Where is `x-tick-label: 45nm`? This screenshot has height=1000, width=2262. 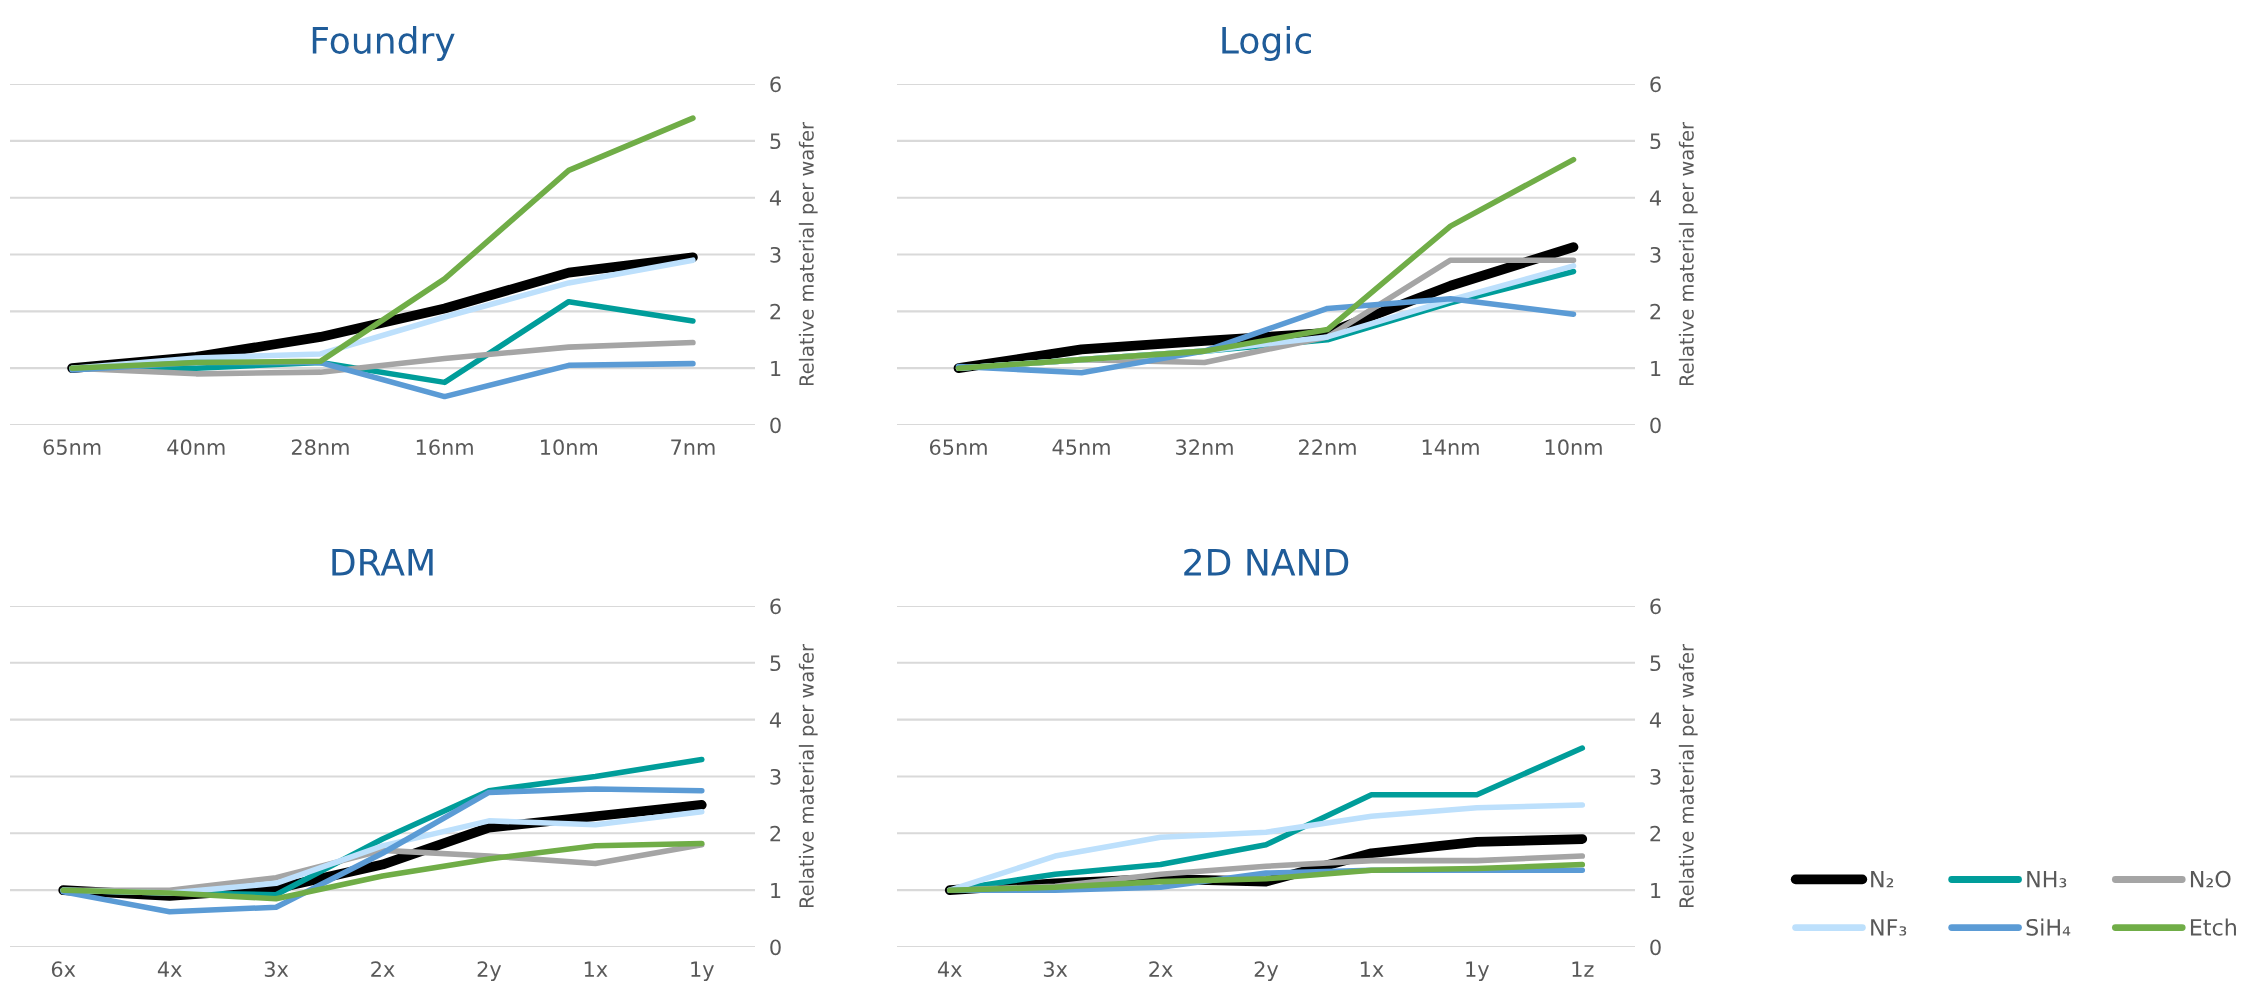
x-tick-label: 45nm is located at coordinates (1081, 447).